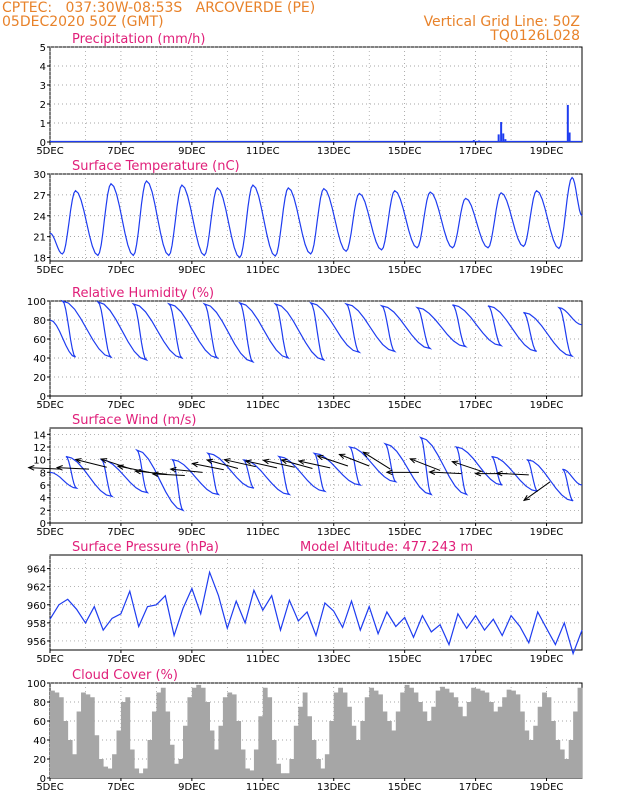 Image resolution: width=618 pixels, height=800 pixels. What do you see at coordinates (49, 532) in the screenshot?
I see `wind-xtick-label: 5DEC` at bounding box center [49, 532].